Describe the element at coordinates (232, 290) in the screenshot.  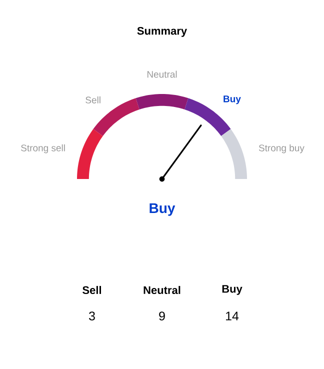
I see `category-label: Buy` at that location.